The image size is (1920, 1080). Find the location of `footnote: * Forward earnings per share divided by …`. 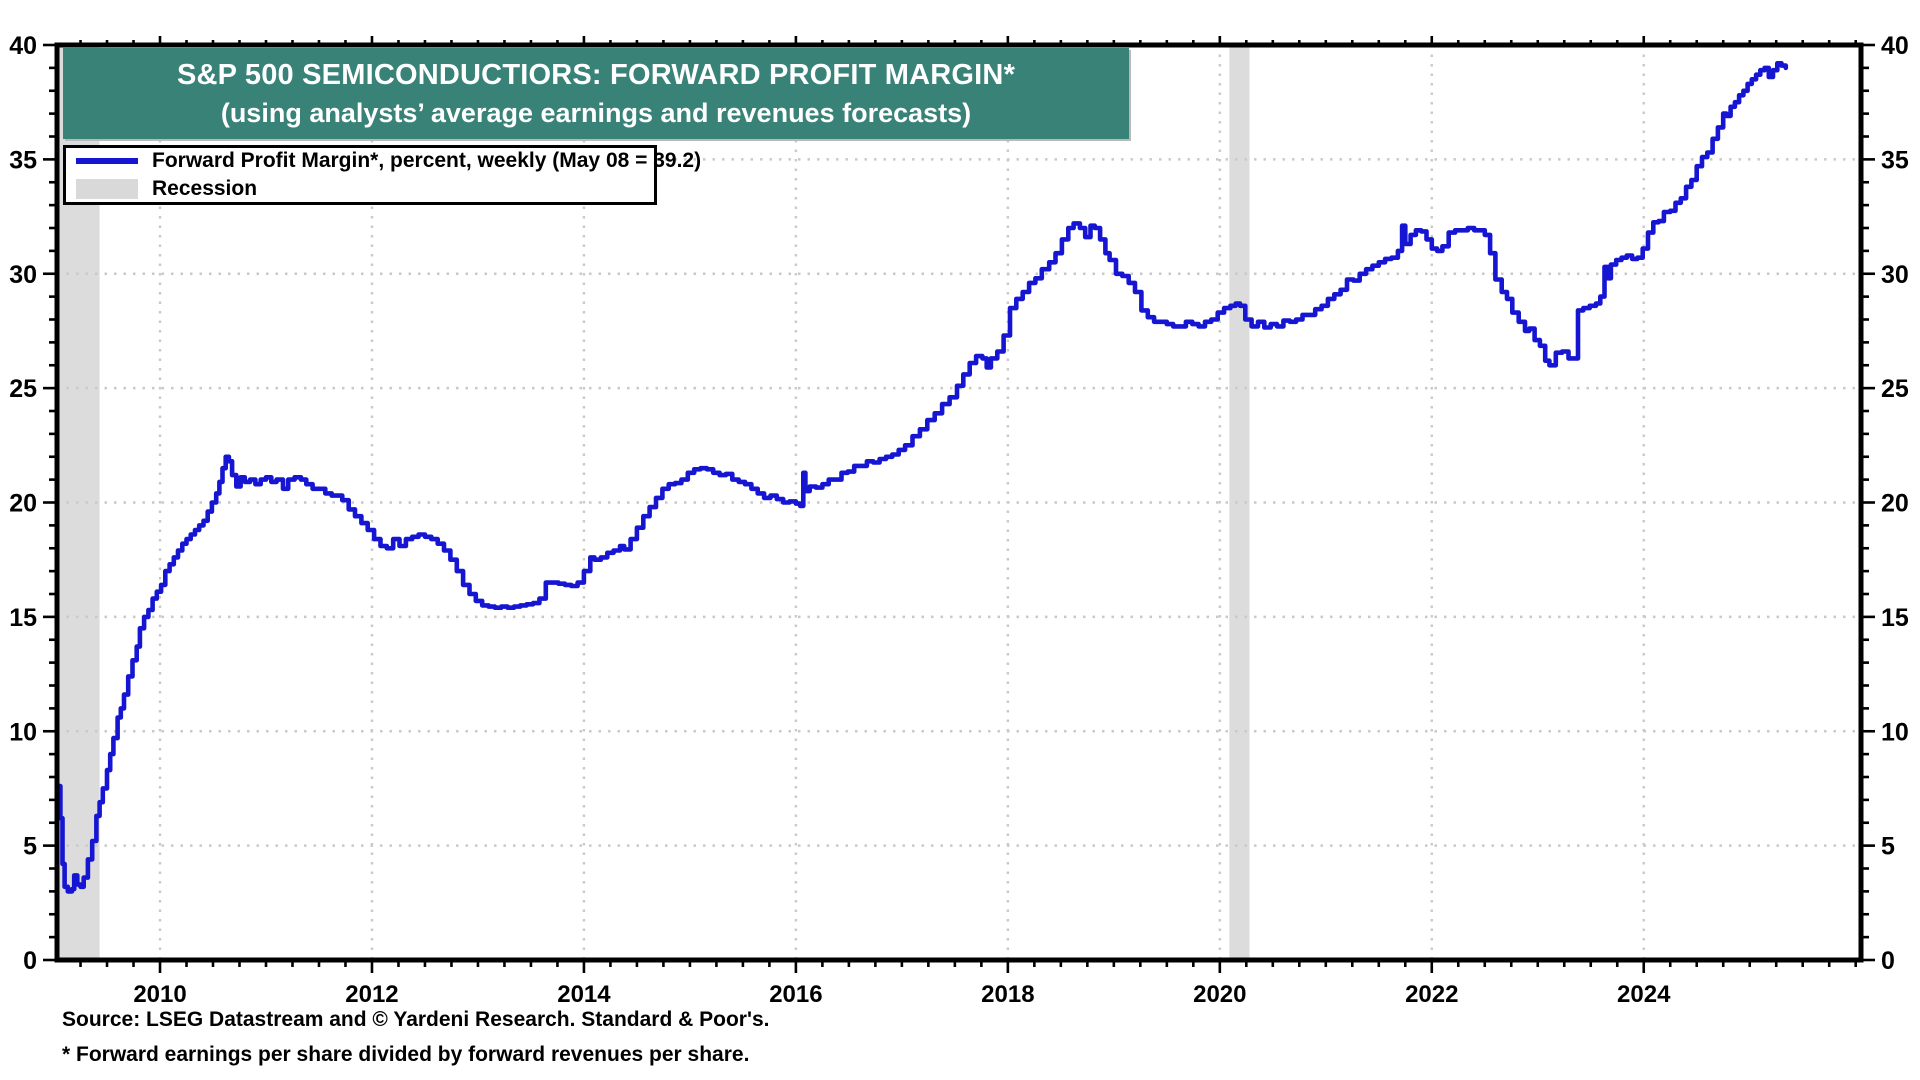

footnote: * Forward earnings per share divided by … is located at coordinates (406, 1054).